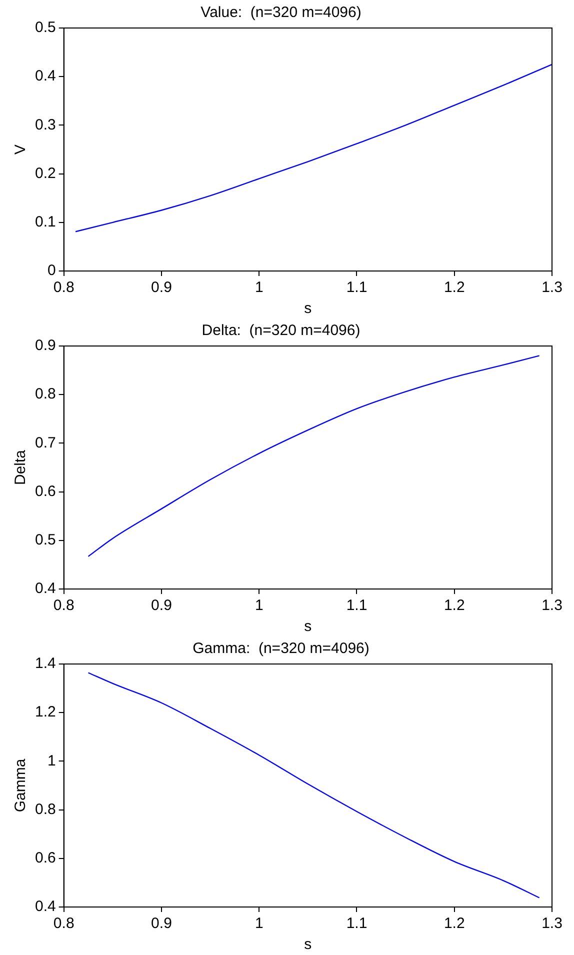 The width and height of the screenshot is (574, 955). Describe the element at coordinates (52, 761) in the screenshot. I see `y-tick-label: 1` at that location.